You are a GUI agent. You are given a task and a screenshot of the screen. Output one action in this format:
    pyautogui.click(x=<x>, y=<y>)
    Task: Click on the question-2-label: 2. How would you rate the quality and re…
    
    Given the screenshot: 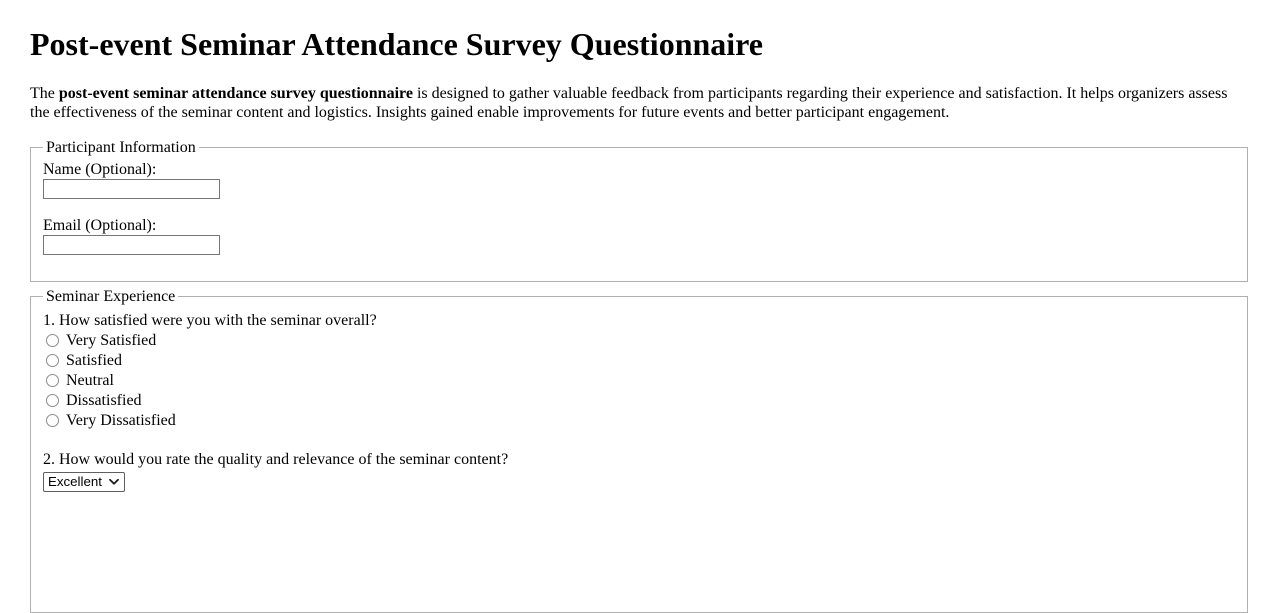 What is the action you would take?
    pyautogui.click(x=276, y=459)
    